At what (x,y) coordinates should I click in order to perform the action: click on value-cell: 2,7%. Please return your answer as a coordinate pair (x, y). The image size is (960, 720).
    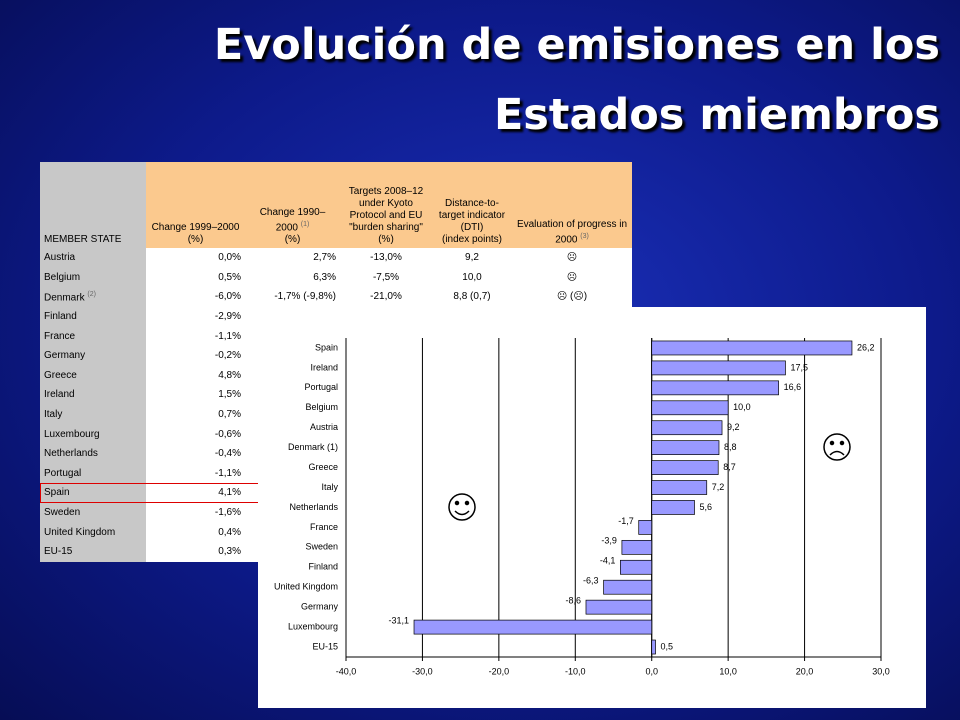
    Looking at the image, I should click on (292, 258).